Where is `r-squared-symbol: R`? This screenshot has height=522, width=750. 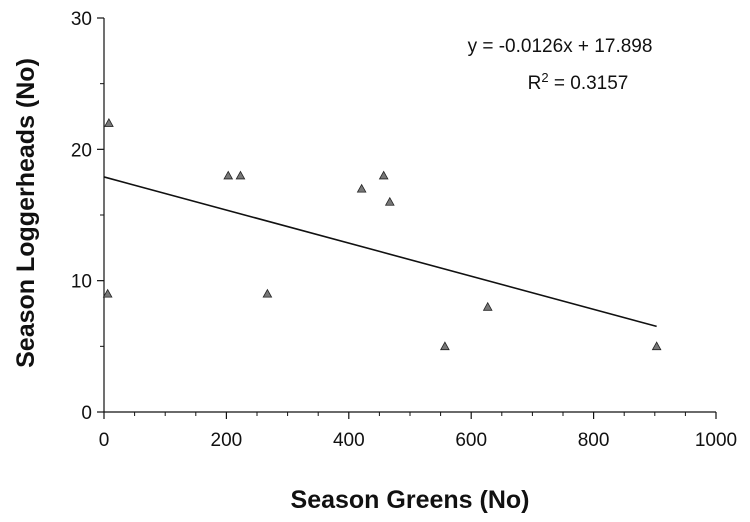 r-squared-symbol: R is located at coordinates (535, 83).